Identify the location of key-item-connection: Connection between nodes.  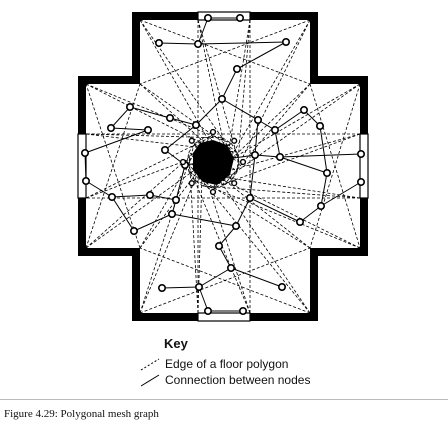
(224, 380).